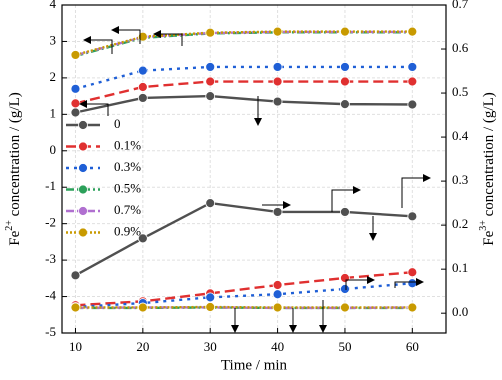  What do you see at coordinates (127, 144) in the screenshot?
I see `legend-label: 0.1%` at bounding box center [127, 144].